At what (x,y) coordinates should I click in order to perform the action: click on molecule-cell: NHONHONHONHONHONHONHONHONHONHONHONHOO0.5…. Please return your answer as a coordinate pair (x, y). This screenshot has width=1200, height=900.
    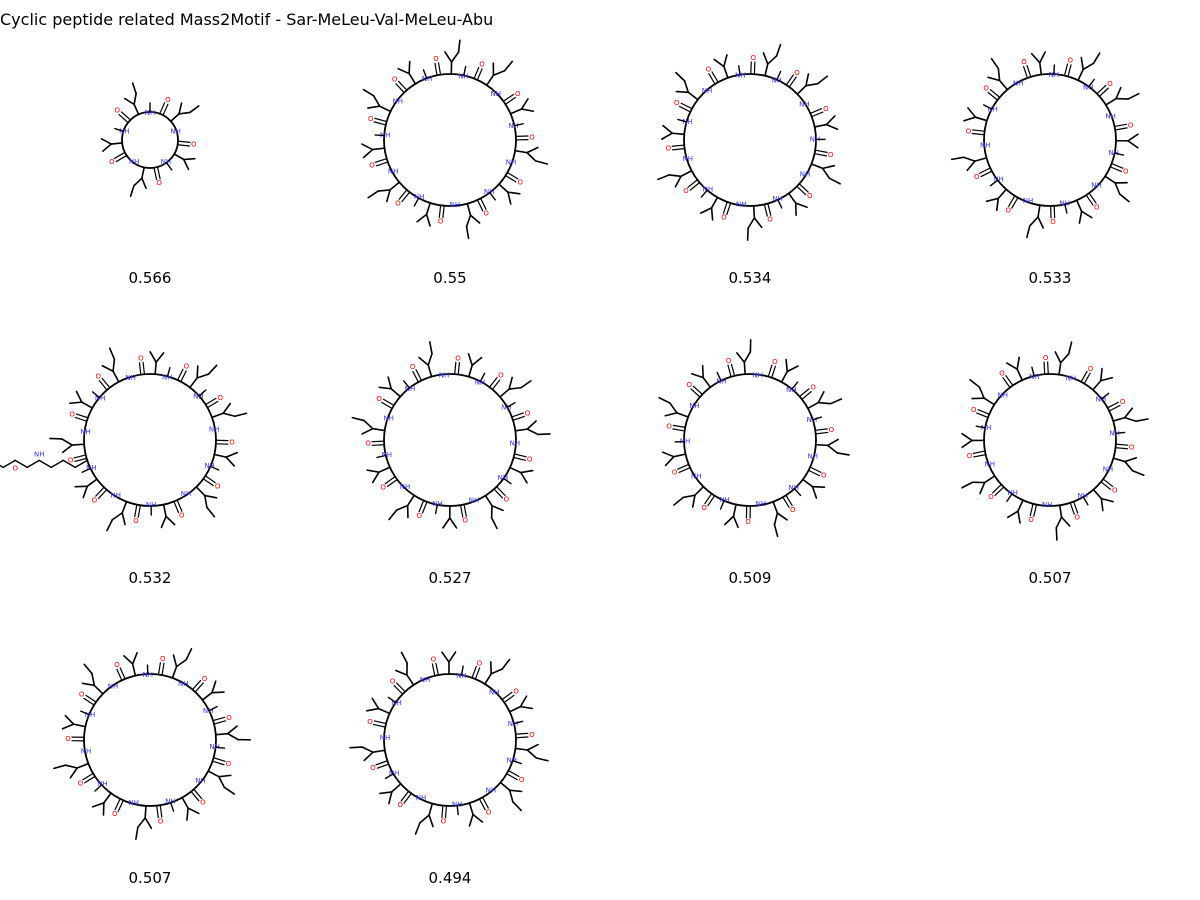
    Looking at the image, I should click on (150, 450).